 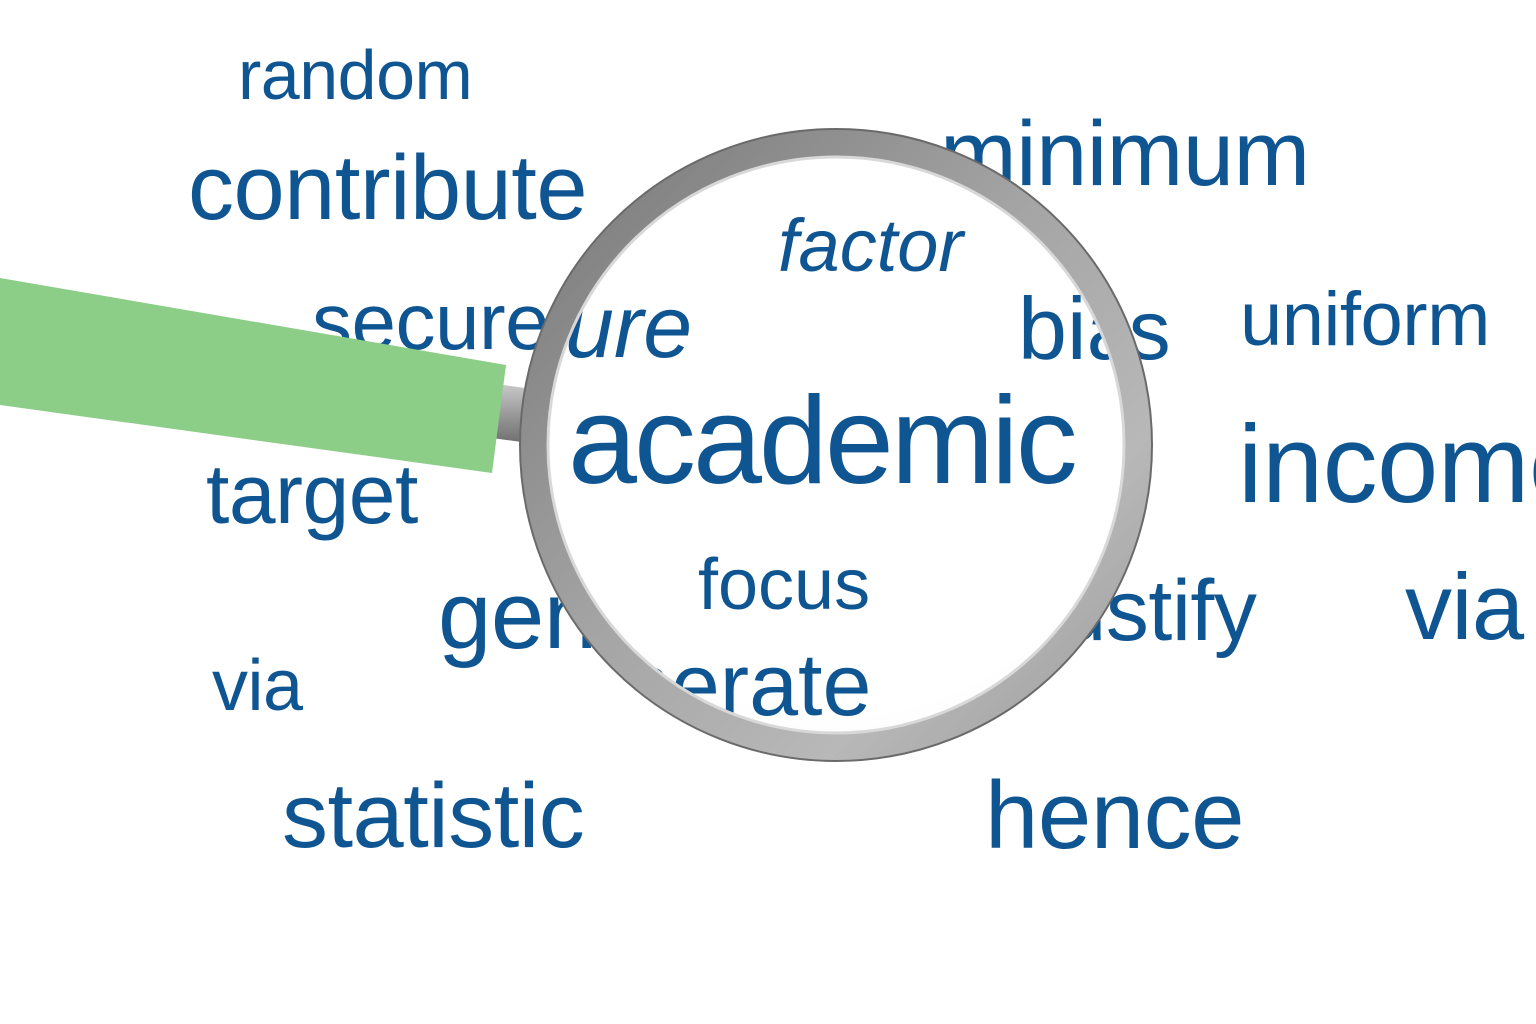 I want to click on word-secure: secure, so click(x=431, y=321).